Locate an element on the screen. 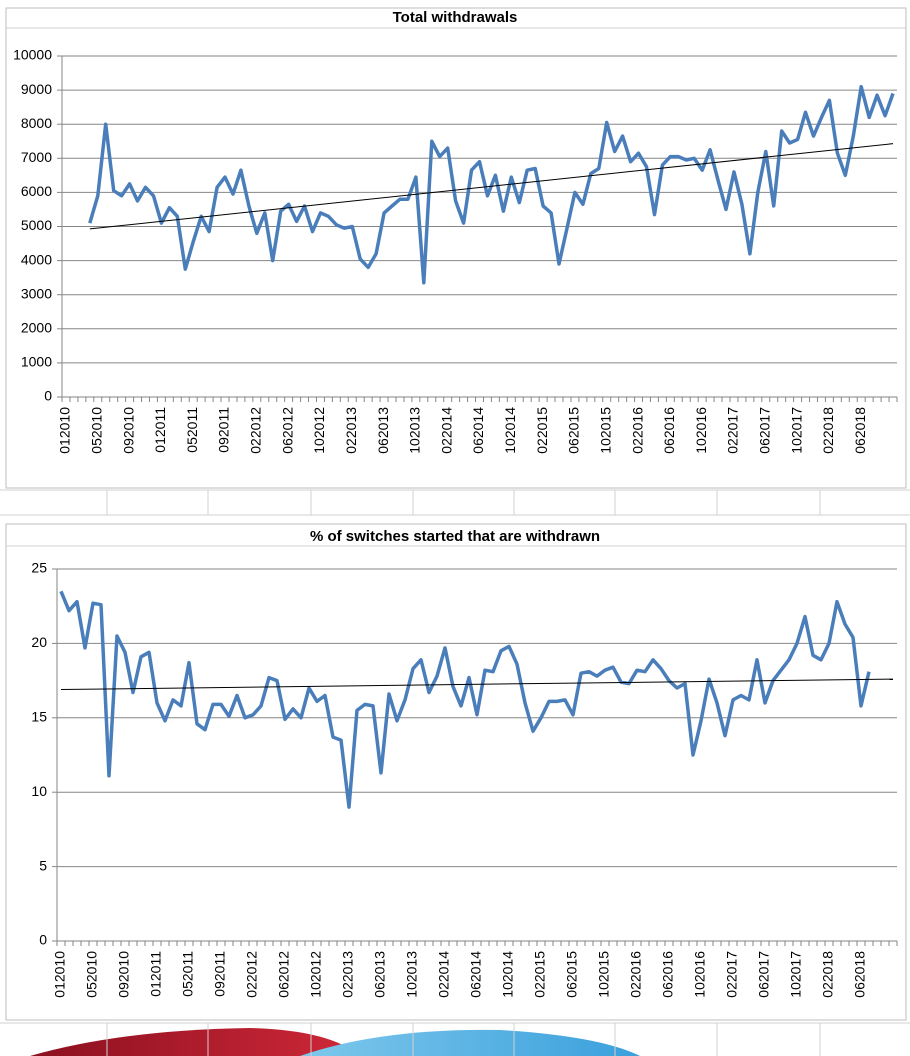 This screenshot has width=910, height=1056. y-tick-label: 10 is located at coordinates (39, 791).